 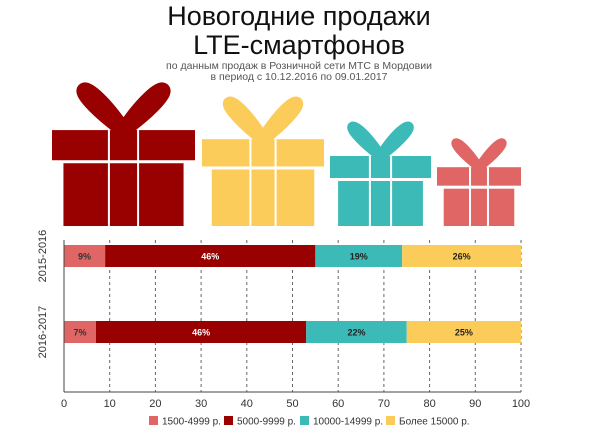 I want to click on x-tick-label: 60, so click(x=338, y=404).